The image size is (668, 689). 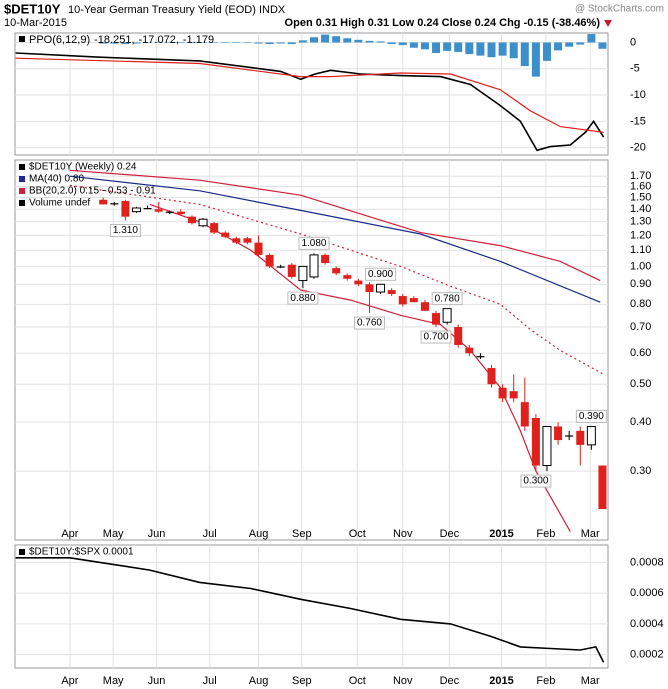 I want to click on y-tick-label: 1.40, so click(x=640, y=209).